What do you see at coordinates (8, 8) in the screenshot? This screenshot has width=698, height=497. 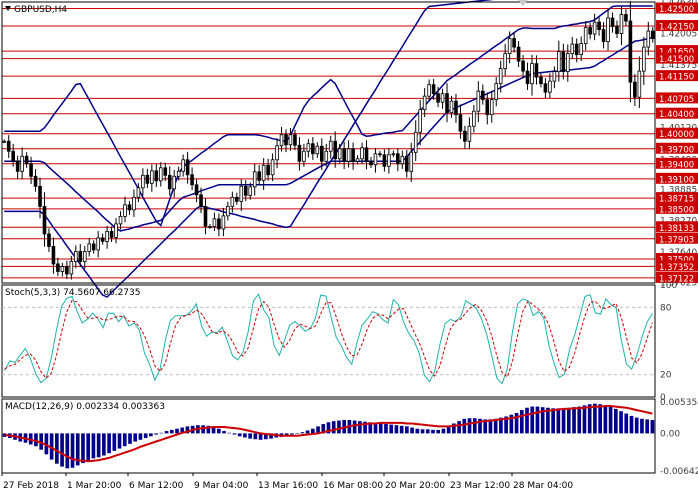 I see `triangle-down-icon` at bounding box center [8, 8].